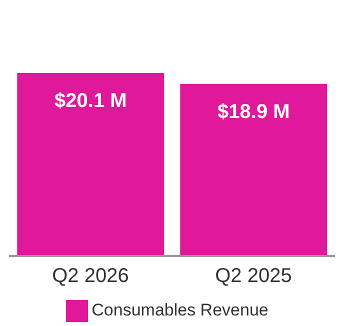  I want to click on x-tick-label: Q2 2026, so click(90, 276).